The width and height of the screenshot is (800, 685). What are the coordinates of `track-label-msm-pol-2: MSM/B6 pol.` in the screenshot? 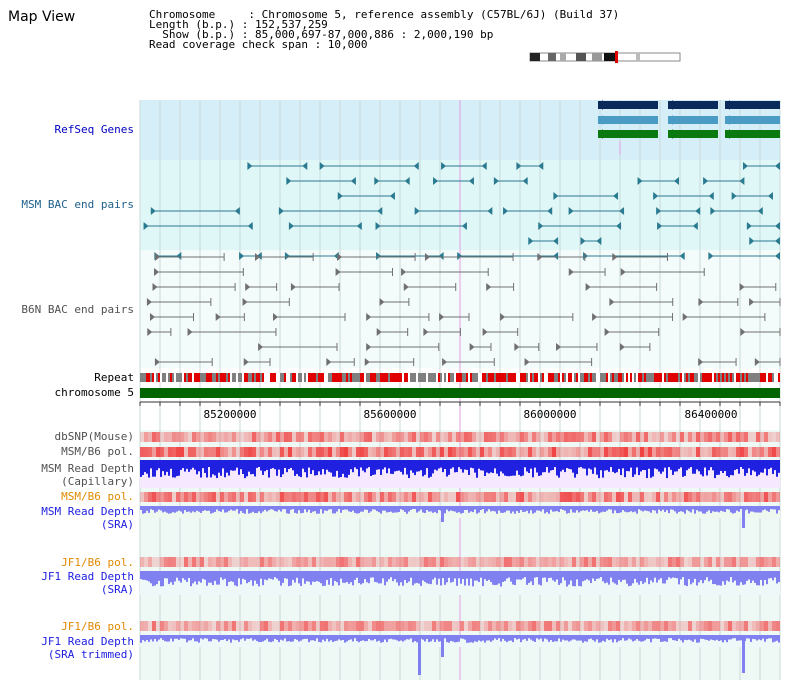 It's located at (97, 496).